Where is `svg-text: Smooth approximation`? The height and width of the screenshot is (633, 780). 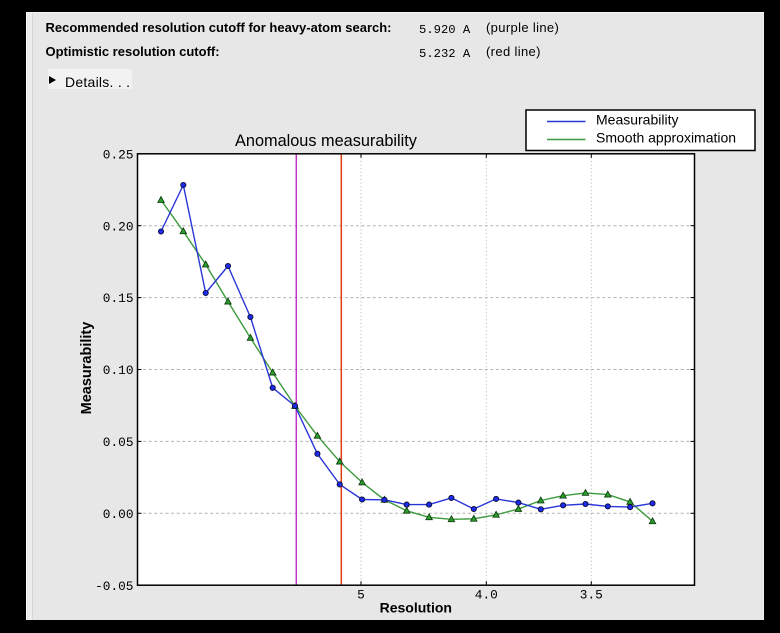
svg-text: Smooth approximation is located at coordinates (666, 138).